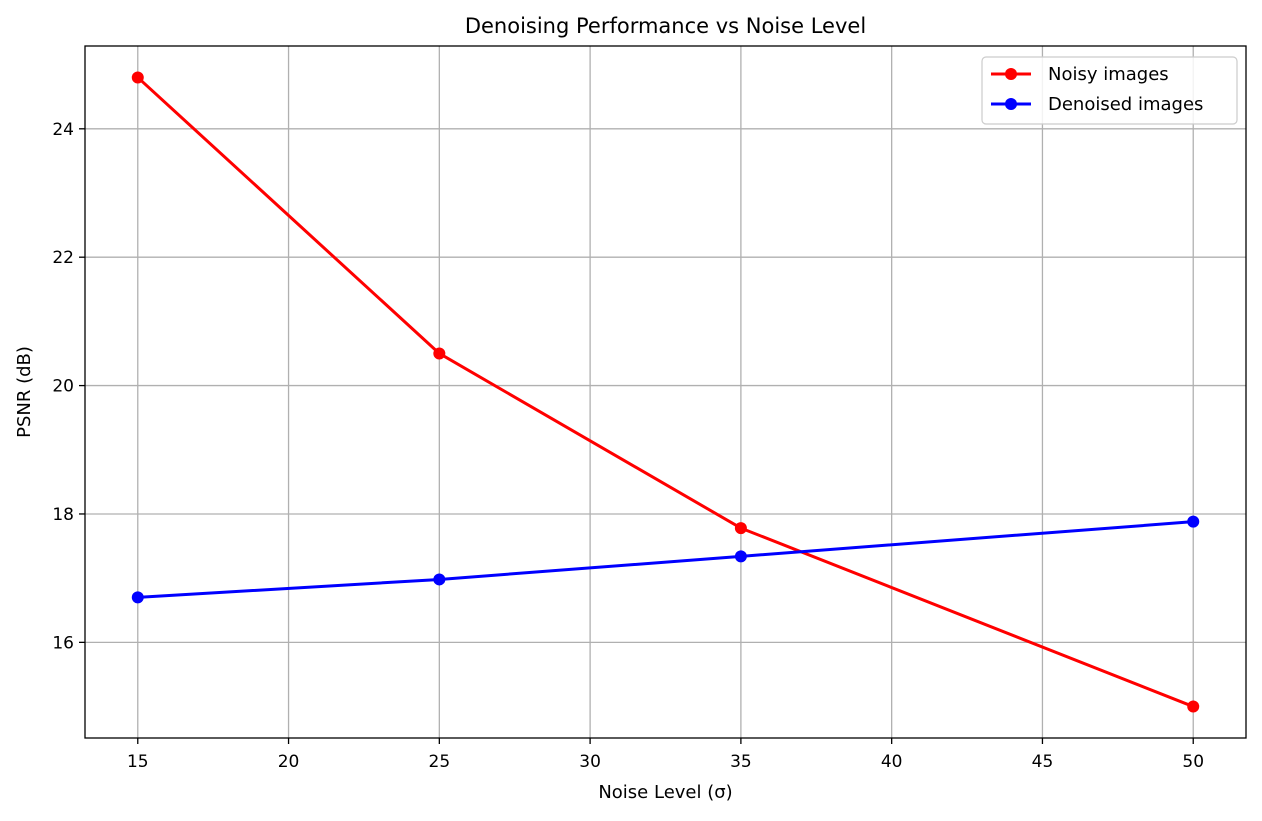 Image resolution: width=1262 pixels, height=821 pixels. I want to click on legend-box, so click(1109, 90).